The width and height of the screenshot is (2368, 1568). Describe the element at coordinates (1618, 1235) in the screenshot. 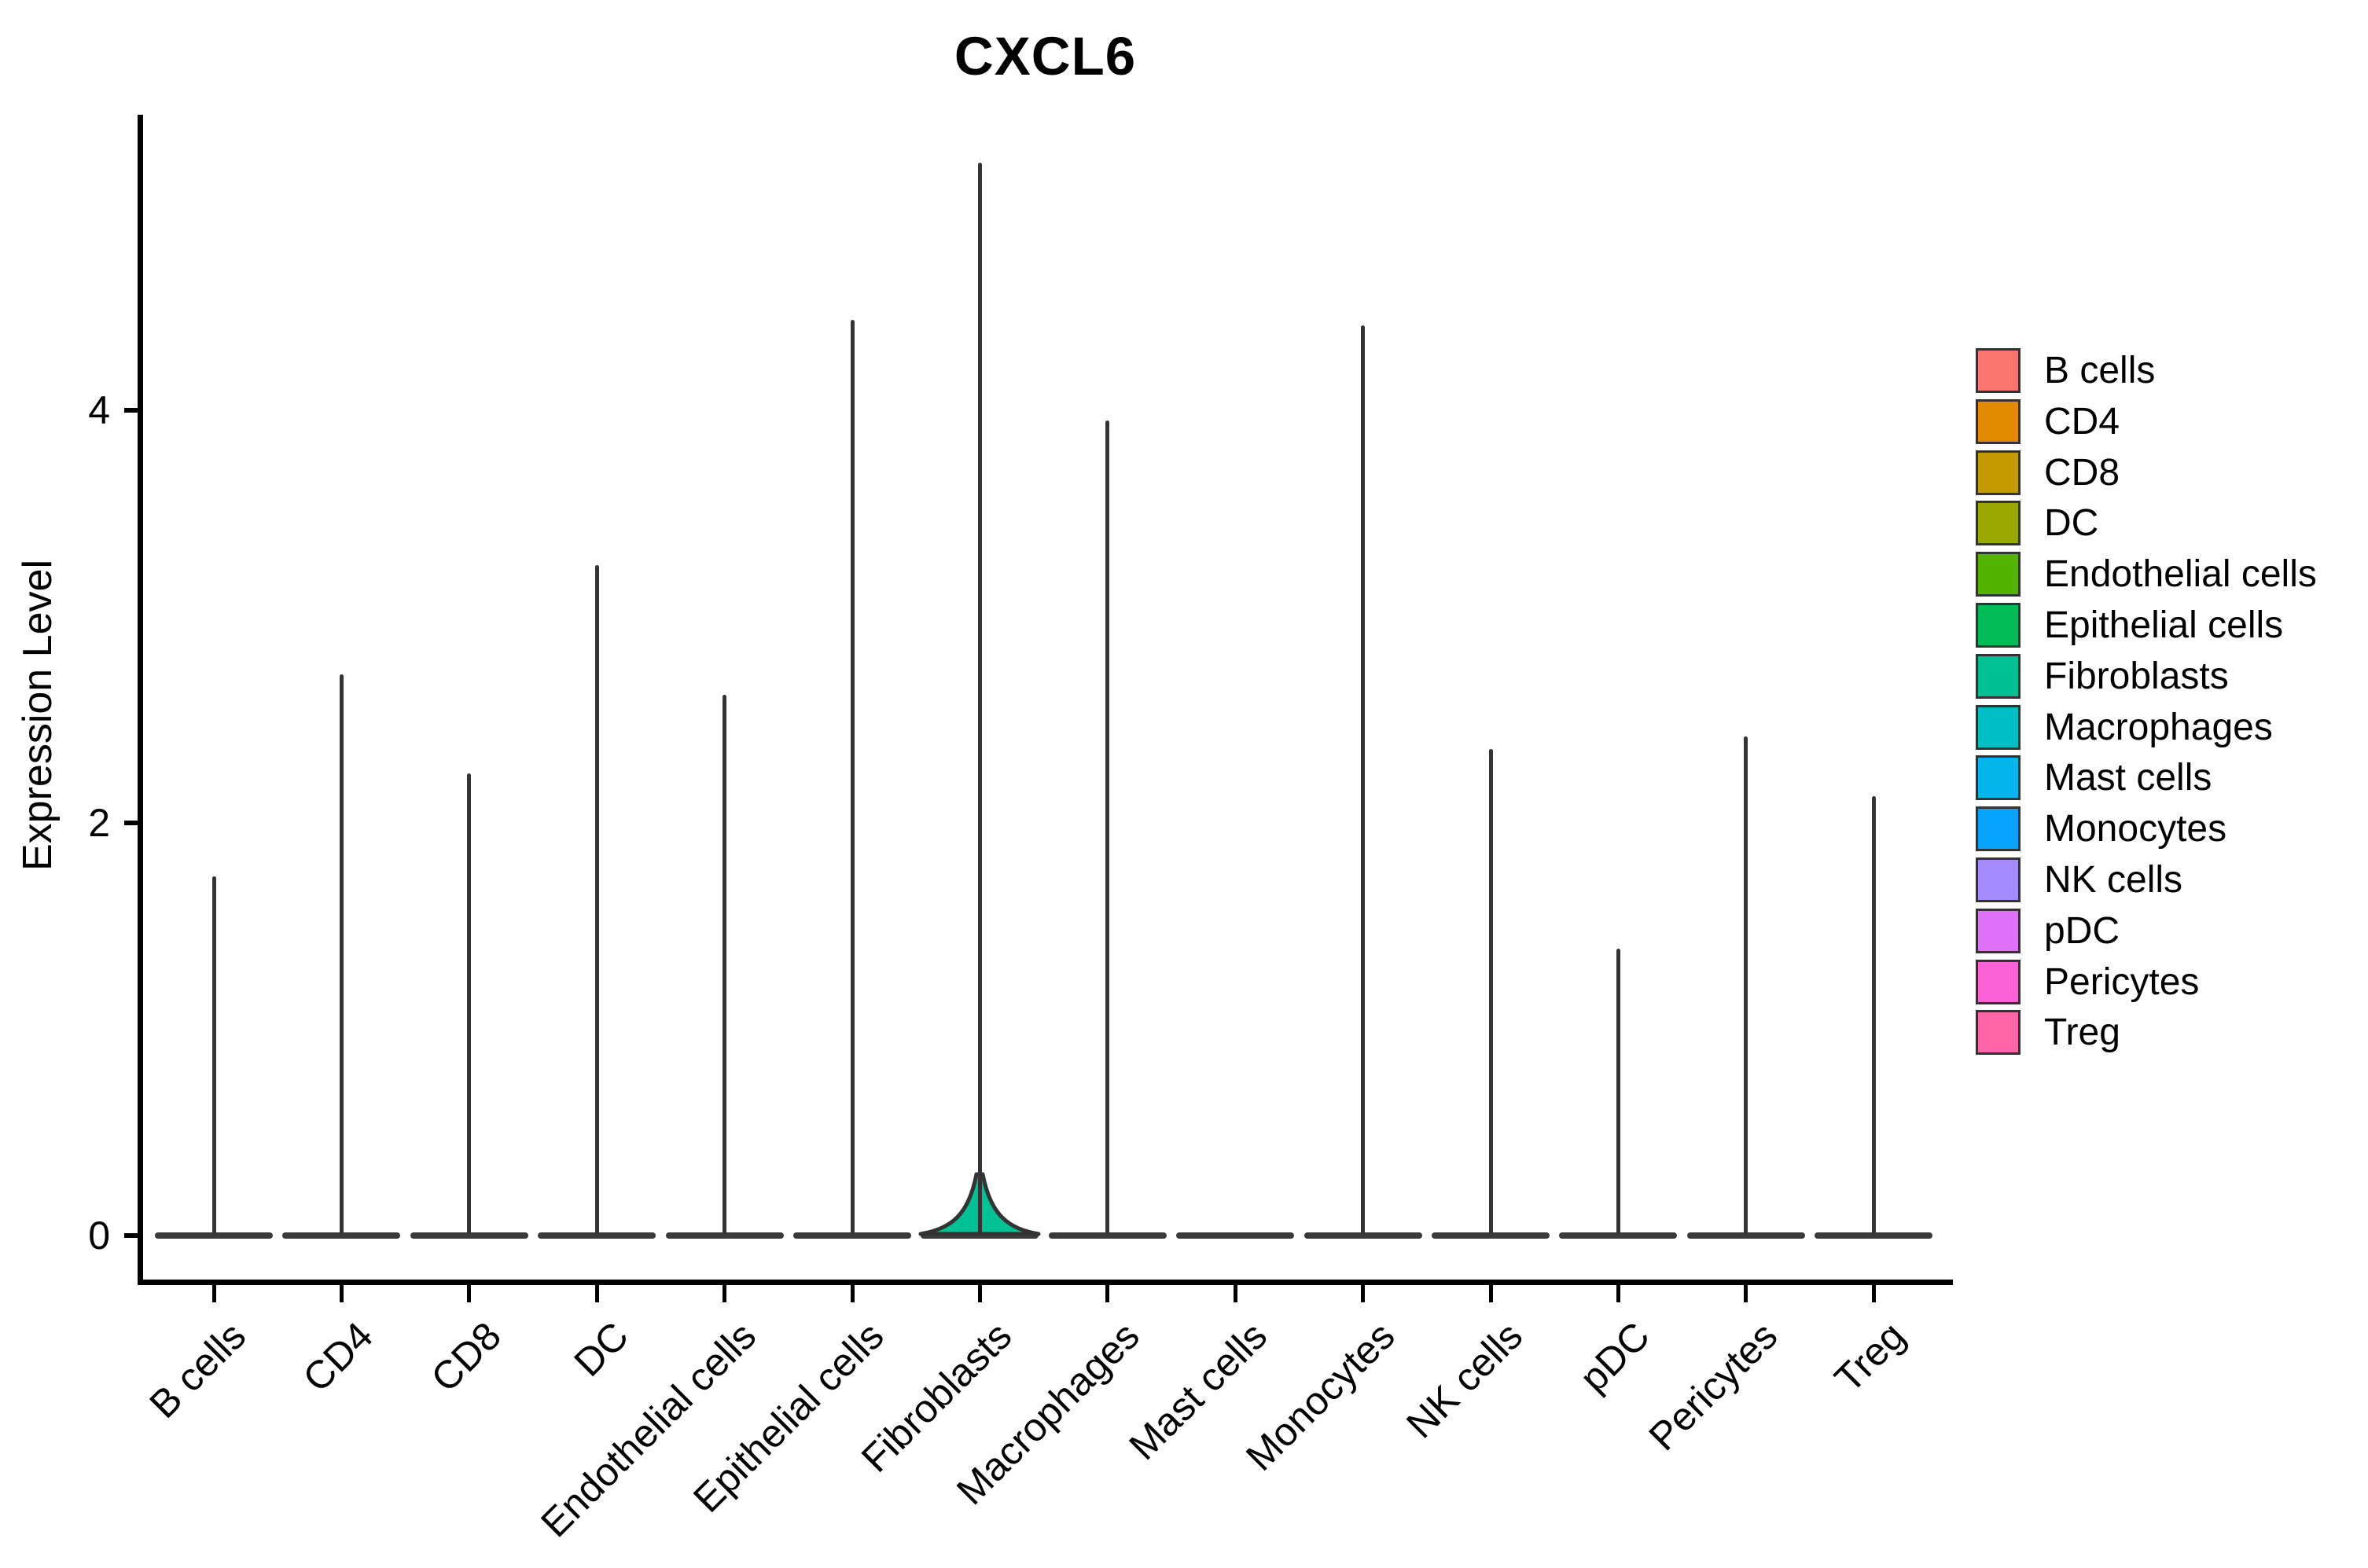

I see `violin-baseline-pdc` at that location.